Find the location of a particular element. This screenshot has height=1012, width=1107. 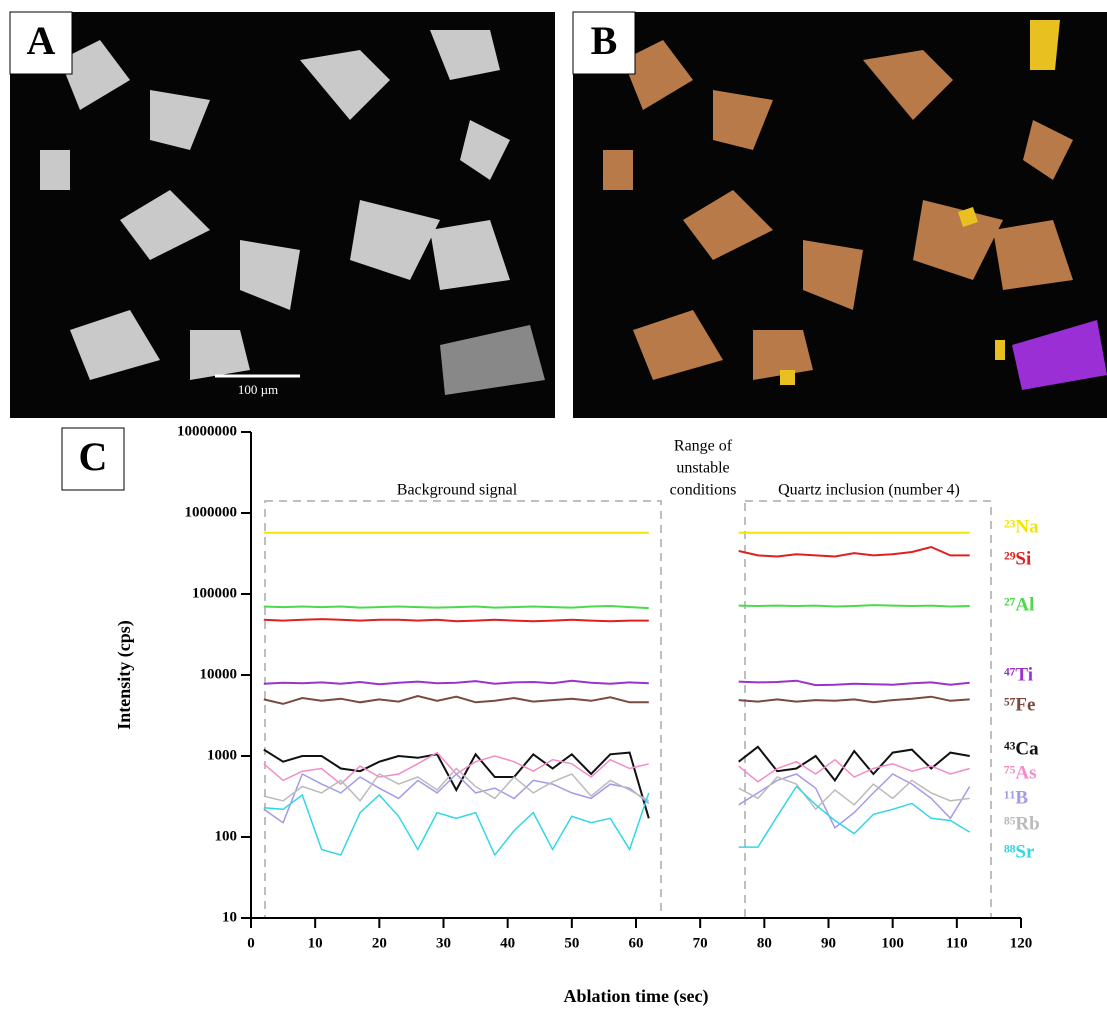

y-axis-label: Intensity (cps) is located at coordinates (124, 675).